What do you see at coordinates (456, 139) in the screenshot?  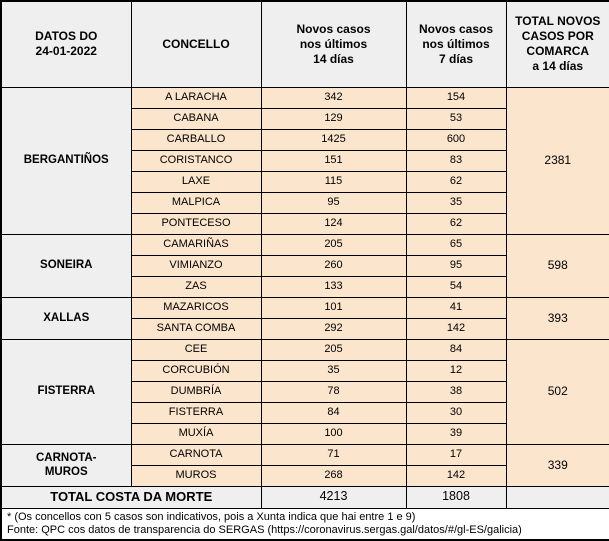 I see `cases-7d-cell: 600` at bounding box center [456, 139].